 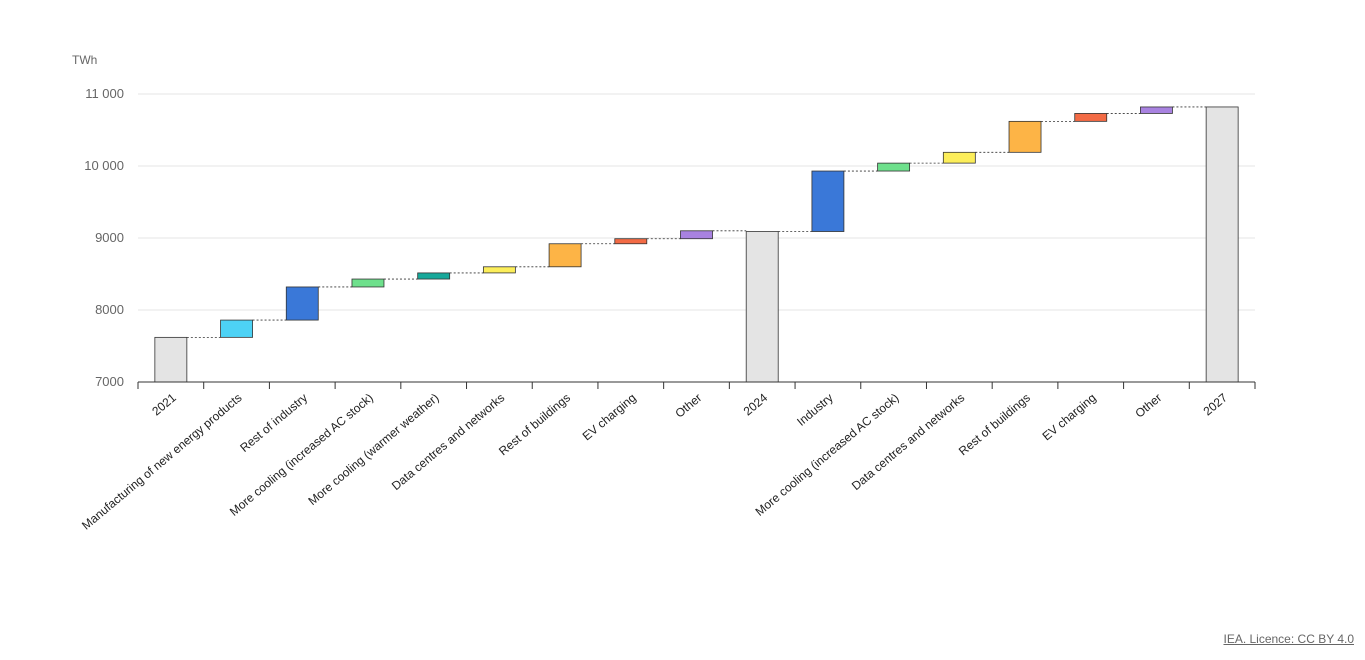 What do you see at coordinates (109, 237) in the screenshot?
I see `y-tick-label: 9000` at bounding box center [109, 237].